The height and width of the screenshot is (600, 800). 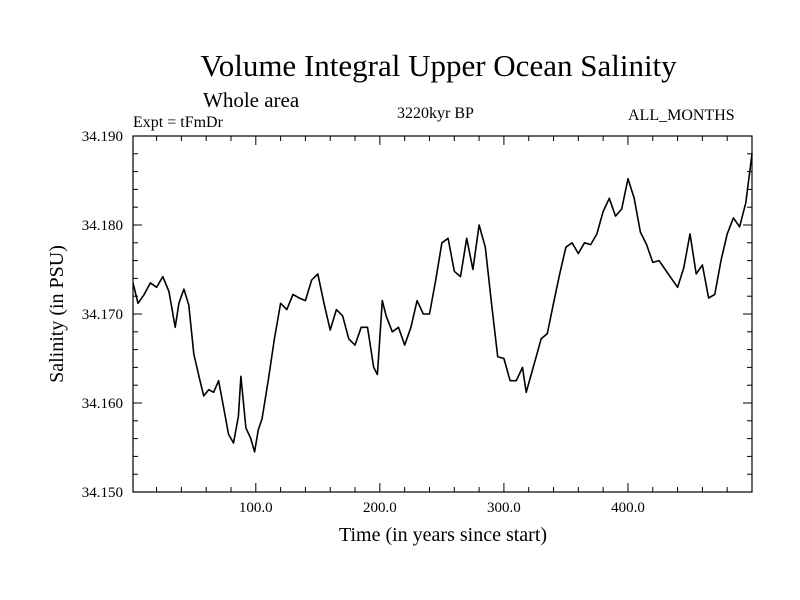 I want to click on y-tick-label: 34.180, so click(x=102, y=226).